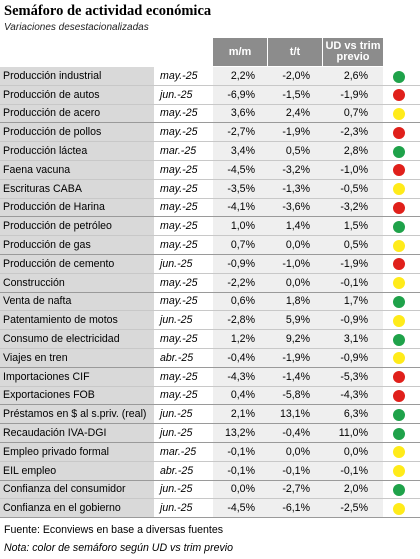  I want to click on value-tt: 0,0%, so click(297, 245).